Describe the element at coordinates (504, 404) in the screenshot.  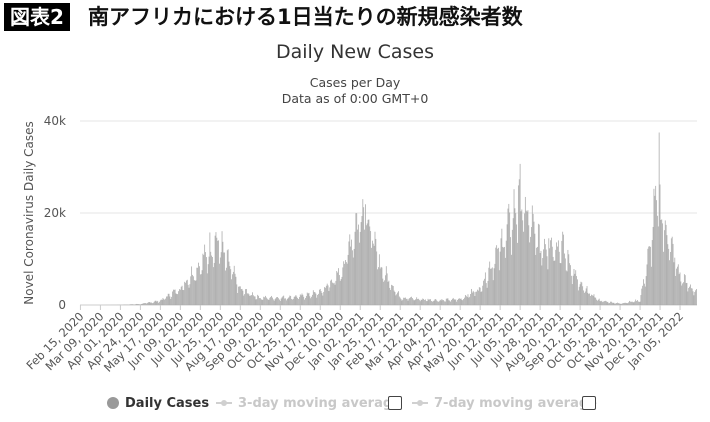
I see `legend-7-day-average: 7-day moving average` at that location.